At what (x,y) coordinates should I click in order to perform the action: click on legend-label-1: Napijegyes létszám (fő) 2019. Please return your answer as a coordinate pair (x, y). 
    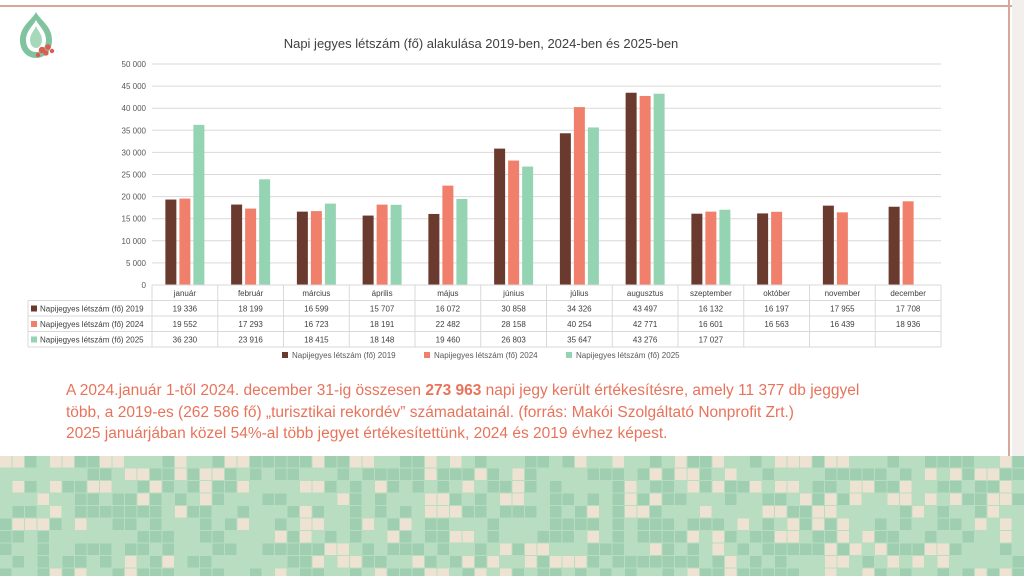
    Looking at the image, I should click on (344, 355).